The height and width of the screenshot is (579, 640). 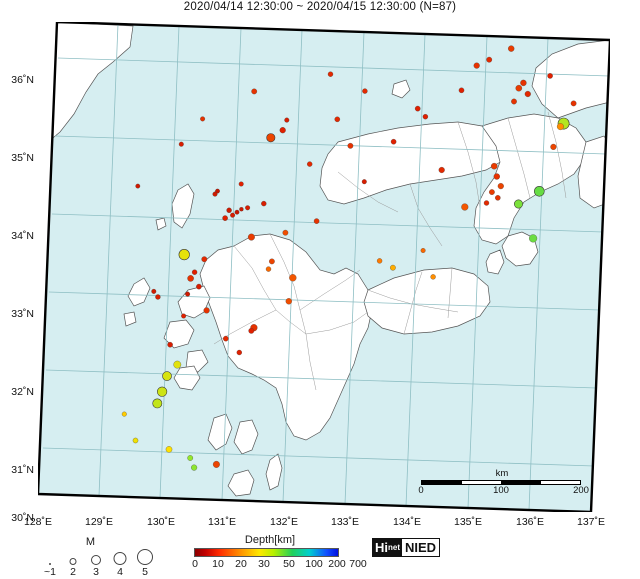 What do you see at coordinates (407, 522) in the screenshot?
I see `lon-label-134: 134˚E` at bounding box center [407, 522].